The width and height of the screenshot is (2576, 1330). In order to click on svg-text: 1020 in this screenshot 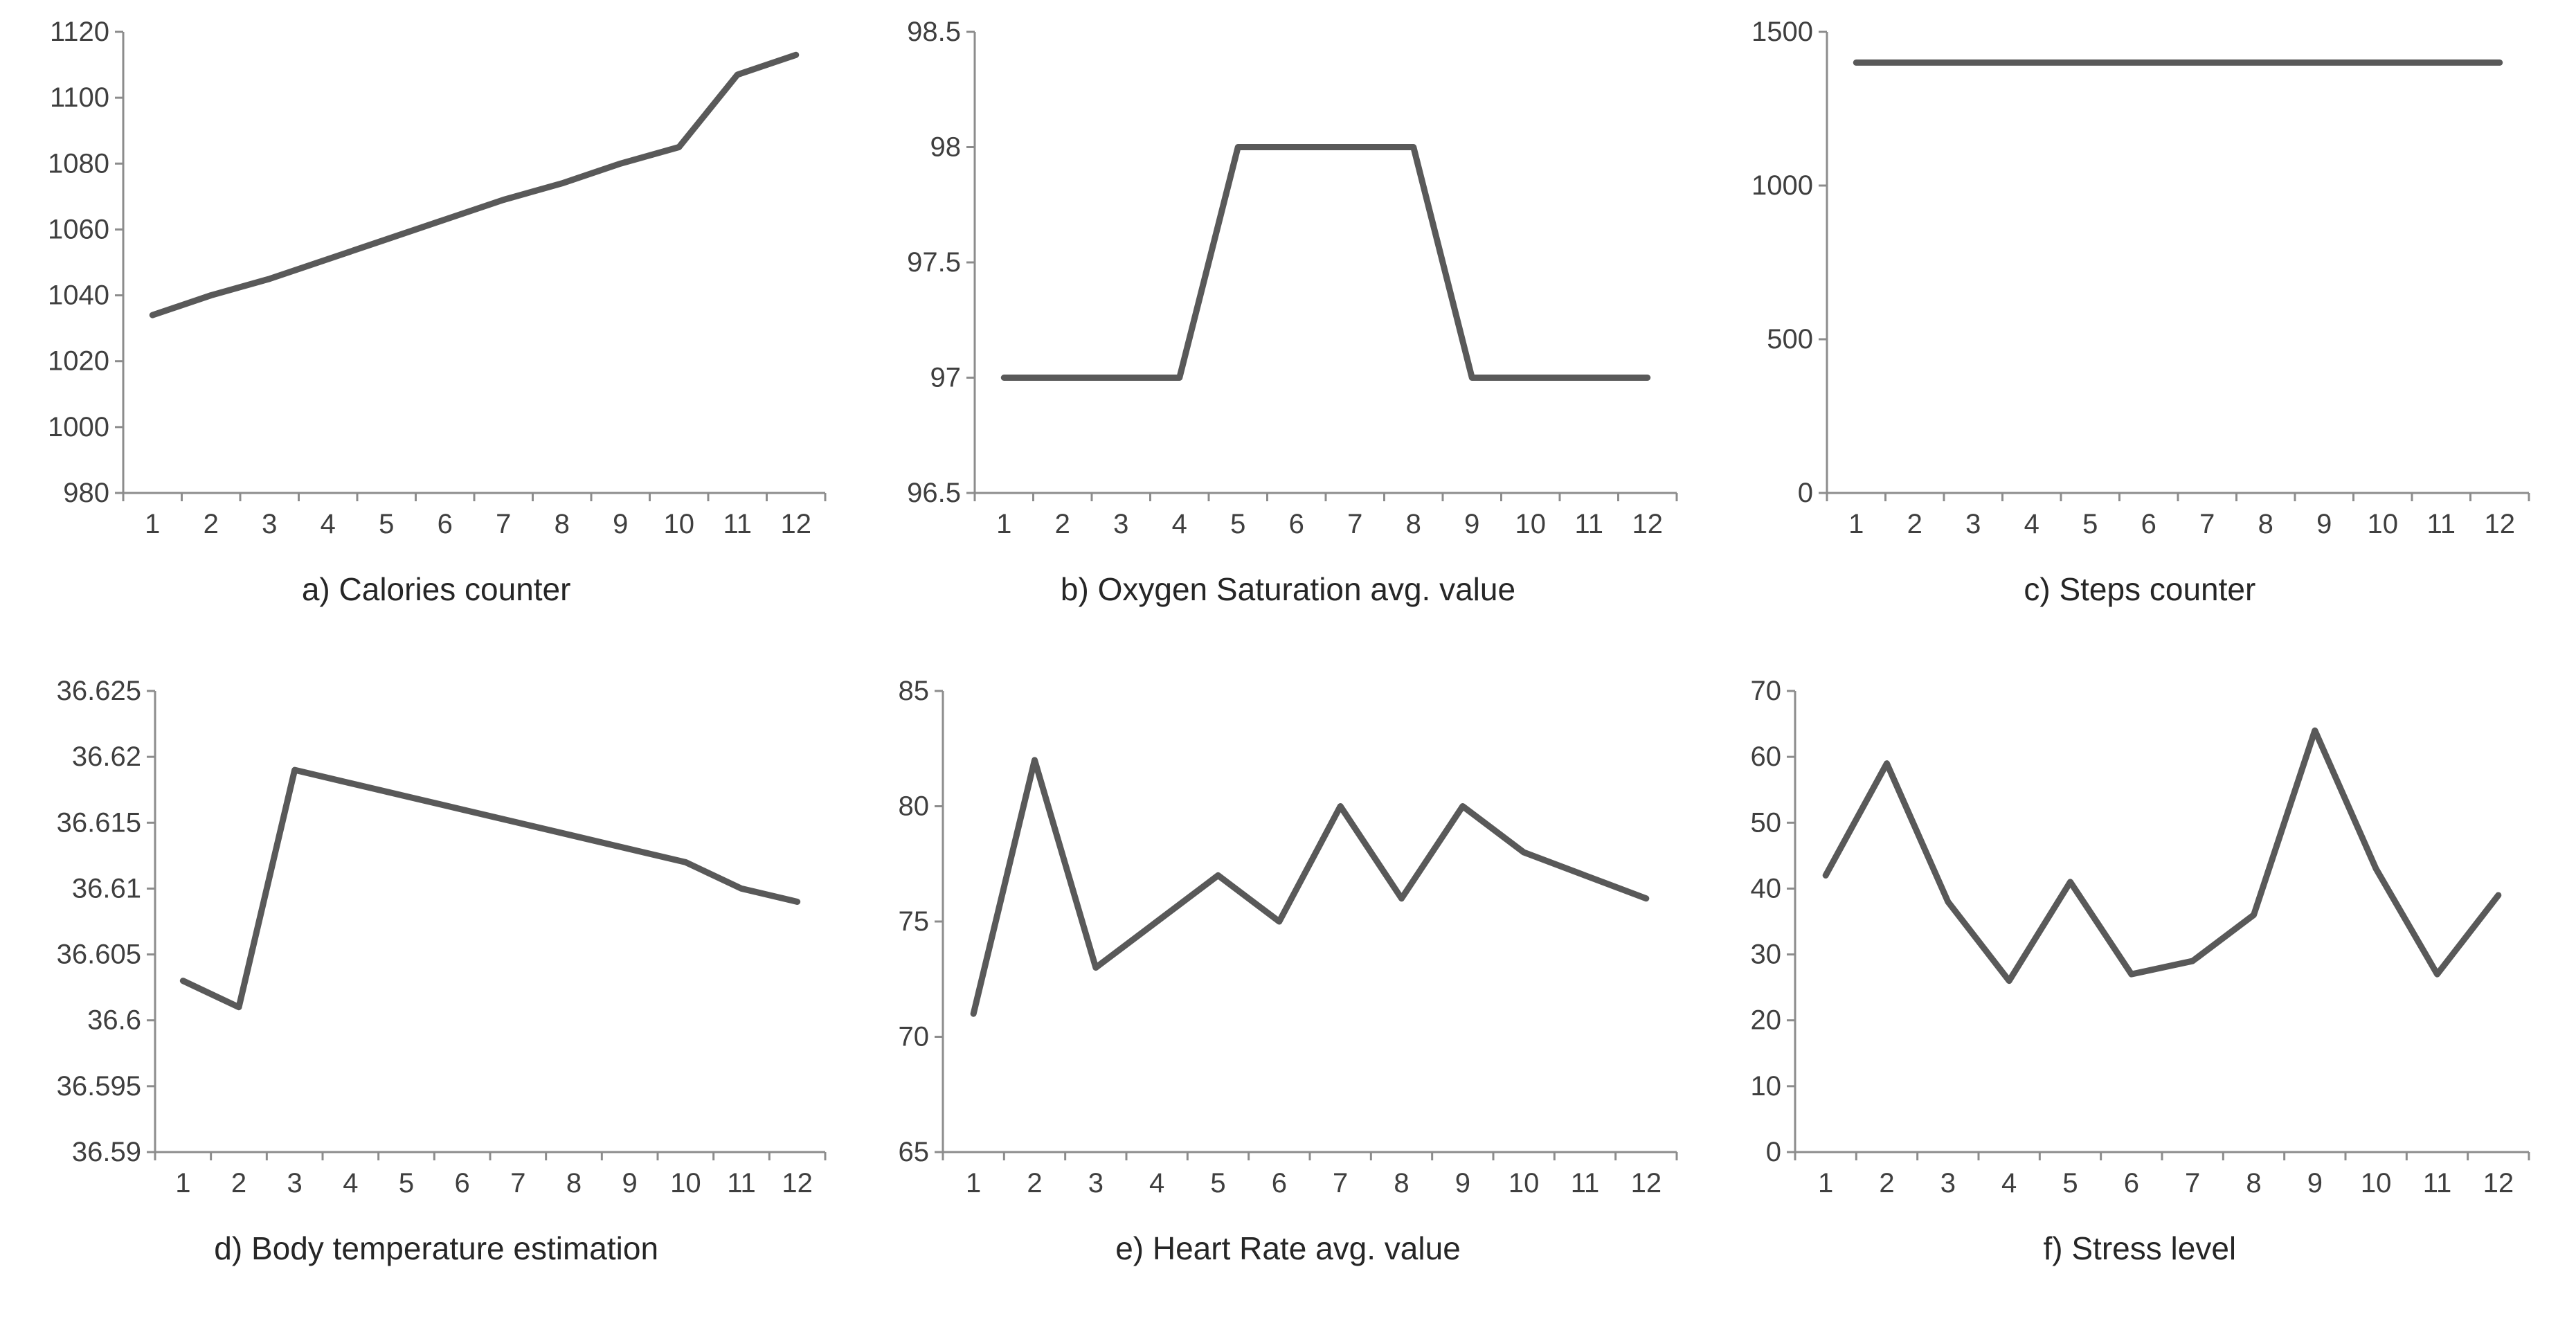, I will do `click(78, 362)`.